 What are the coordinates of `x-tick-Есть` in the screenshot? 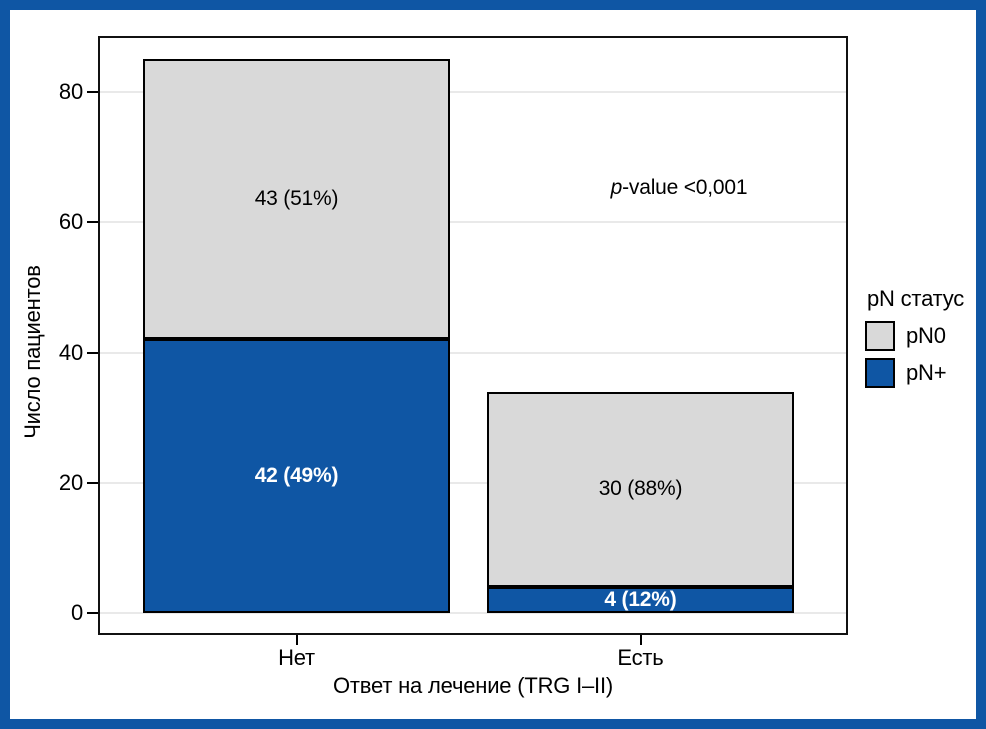 It's located at (640, 640).